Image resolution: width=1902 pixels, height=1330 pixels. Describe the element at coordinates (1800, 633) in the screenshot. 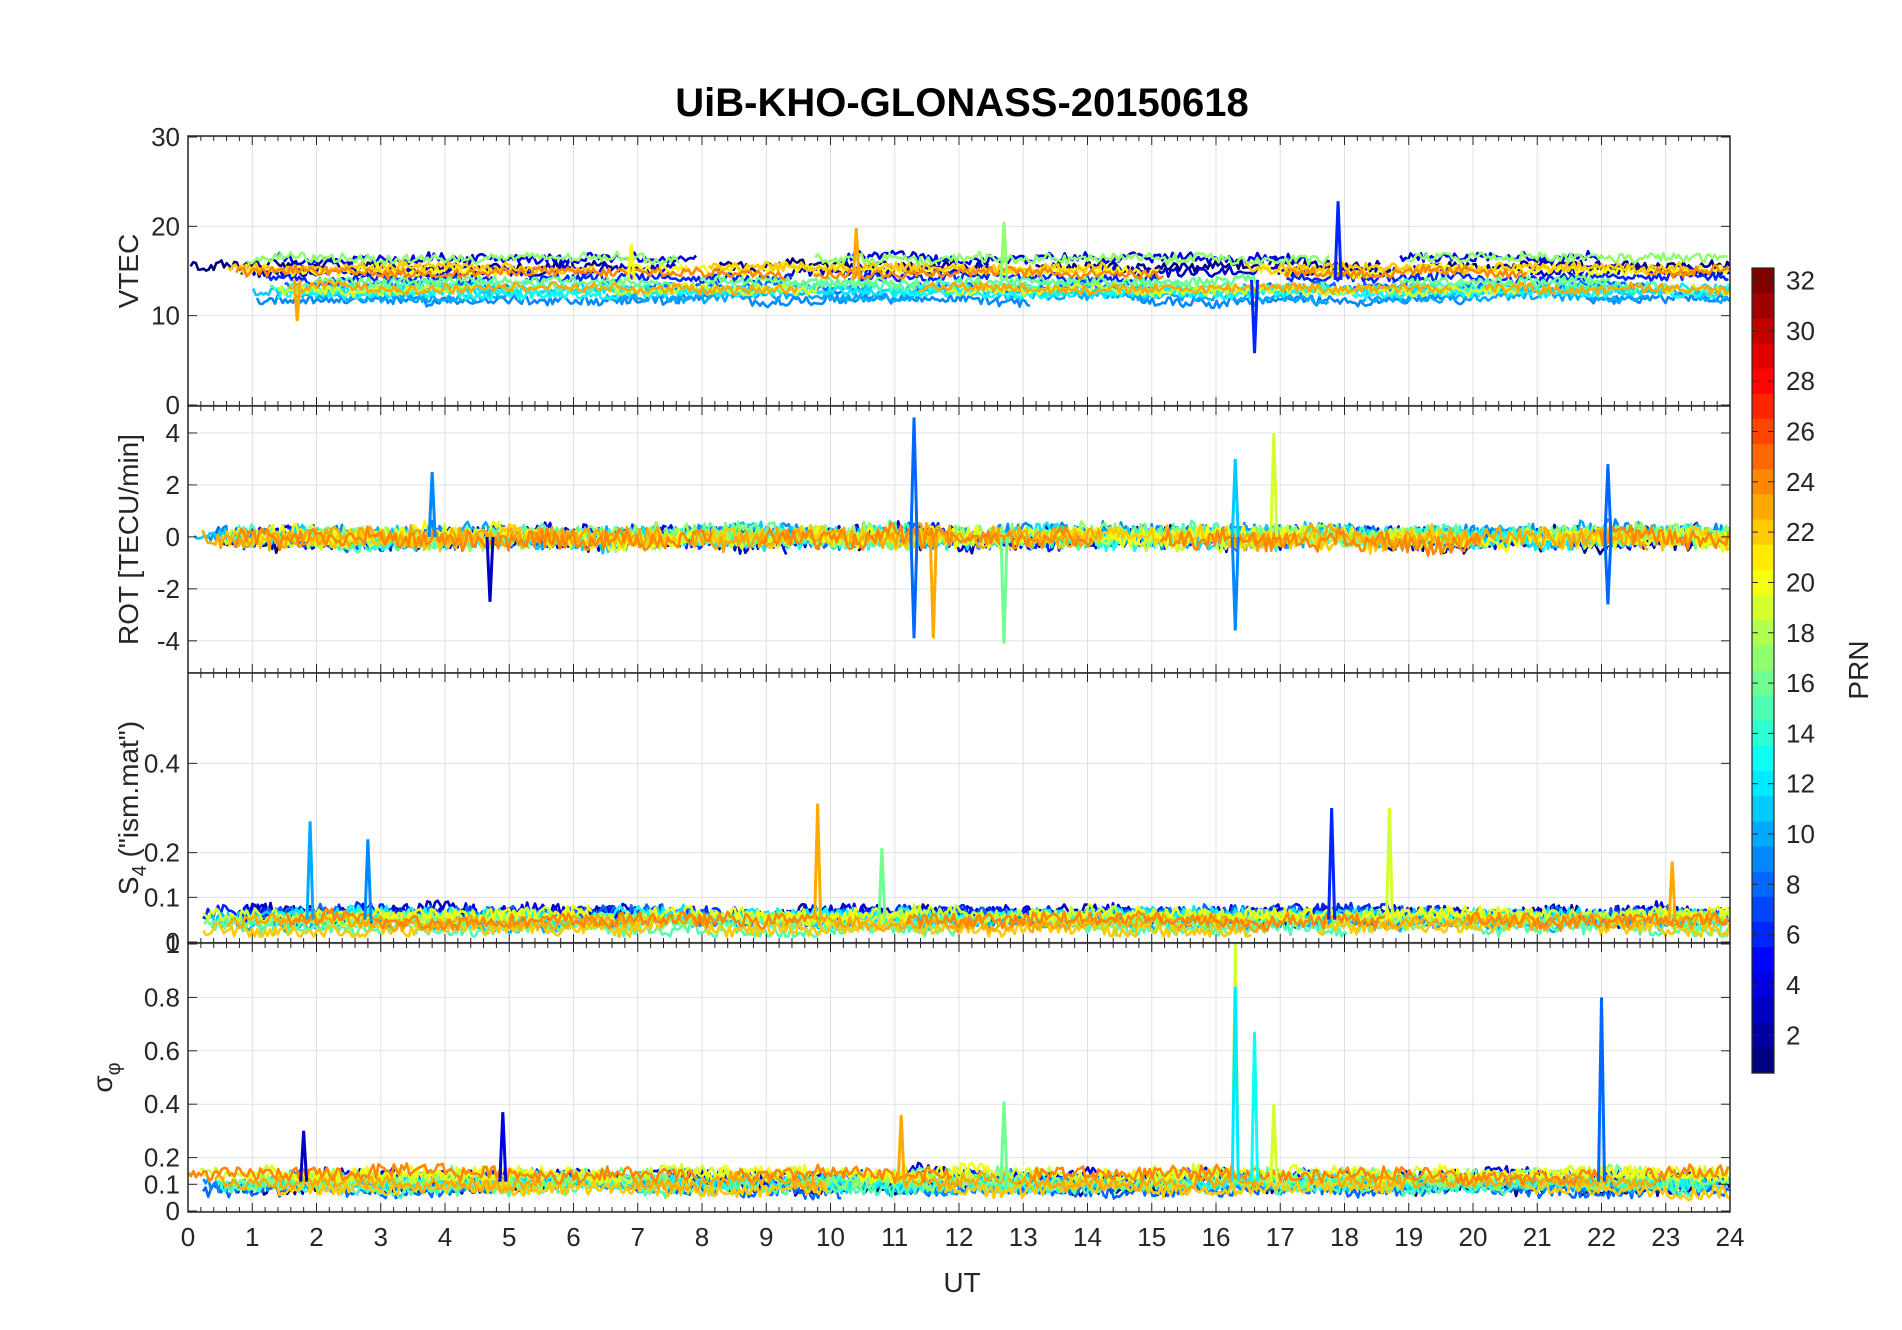

I see `colorbar-tick-label: 18` at that location.